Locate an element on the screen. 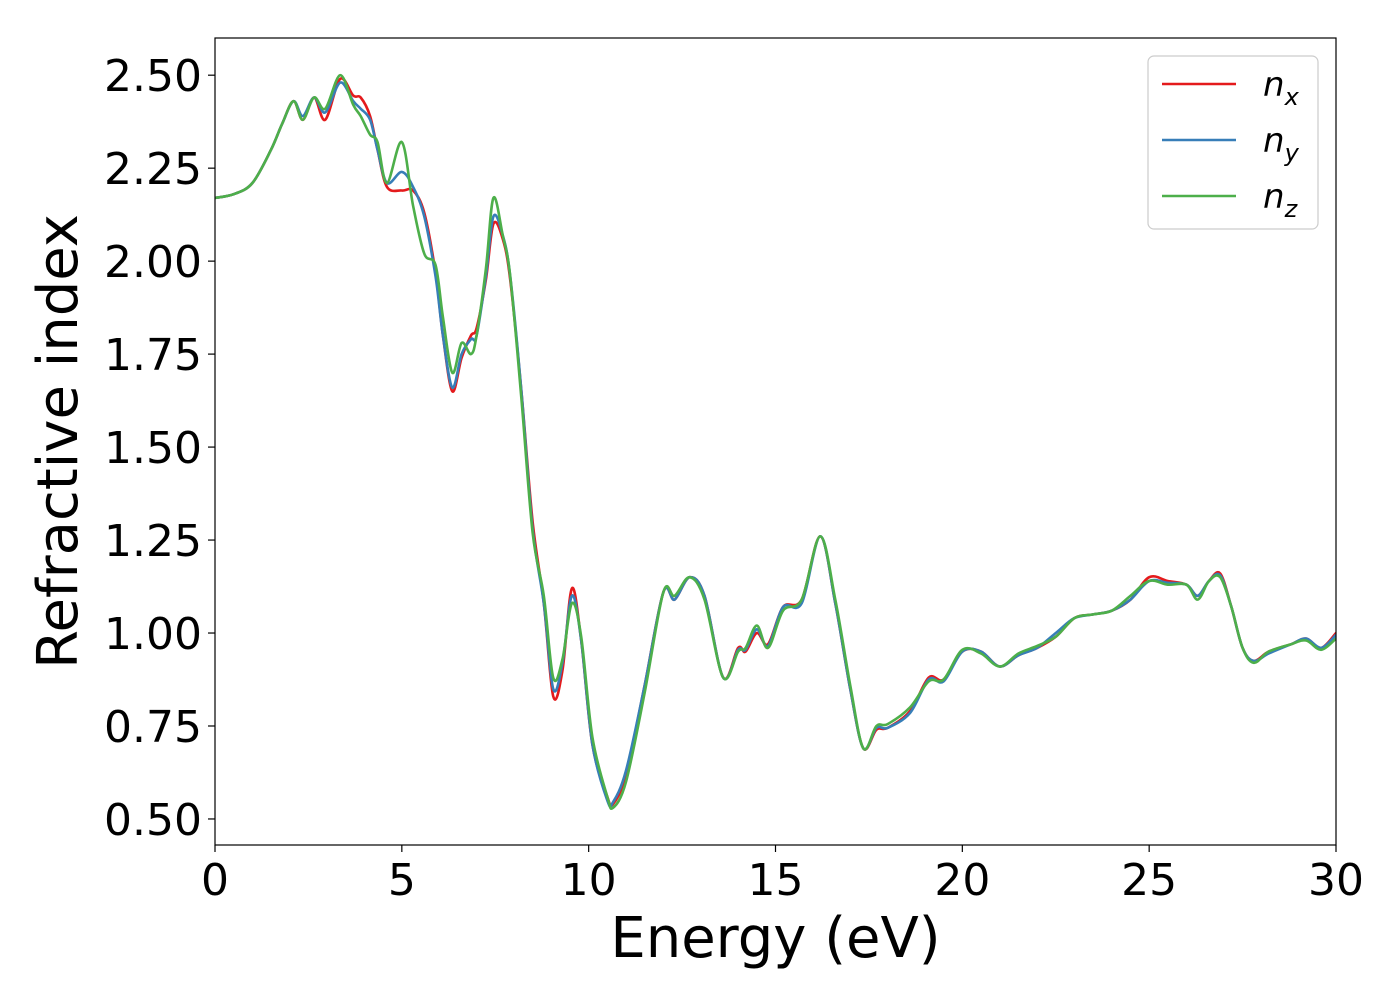 Image resolution: width=1400 pixels, height=1000 pixels. y-tick-label: 2.00 is located at coordinates (153, 262).